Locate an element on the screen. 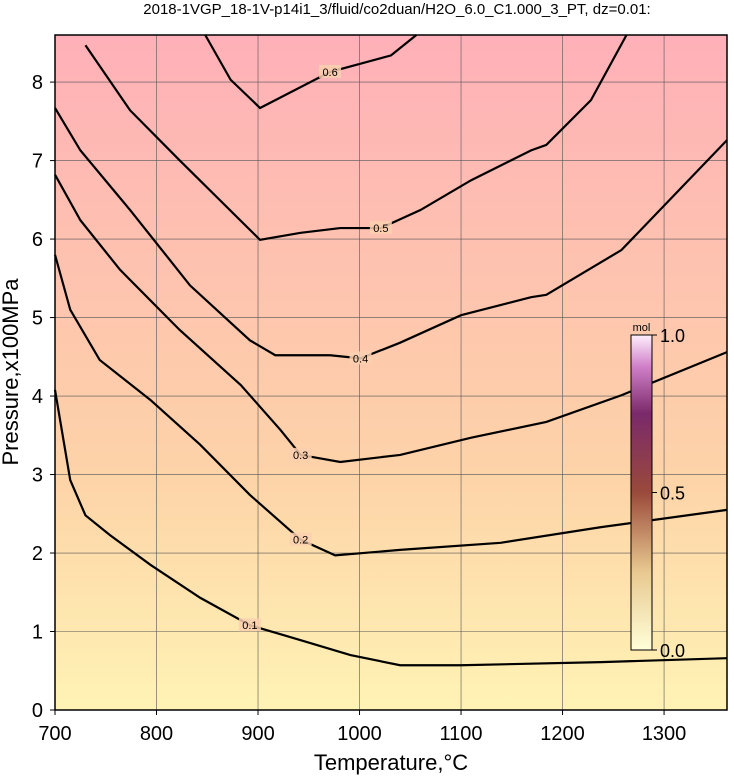 The width and height of the screenshot is (734, 781). x-tick-label: 1100 is located at coordinates (461, 734).